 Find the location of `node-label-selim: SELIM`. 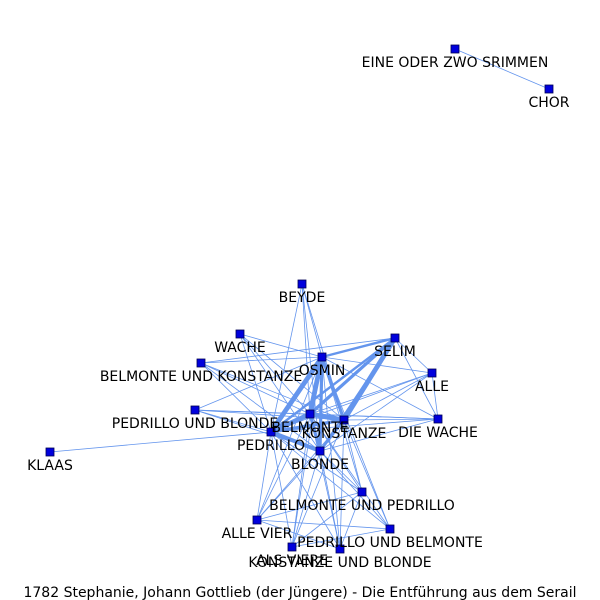

node-label-selim: SELIM is located at coordinates (395, 352).